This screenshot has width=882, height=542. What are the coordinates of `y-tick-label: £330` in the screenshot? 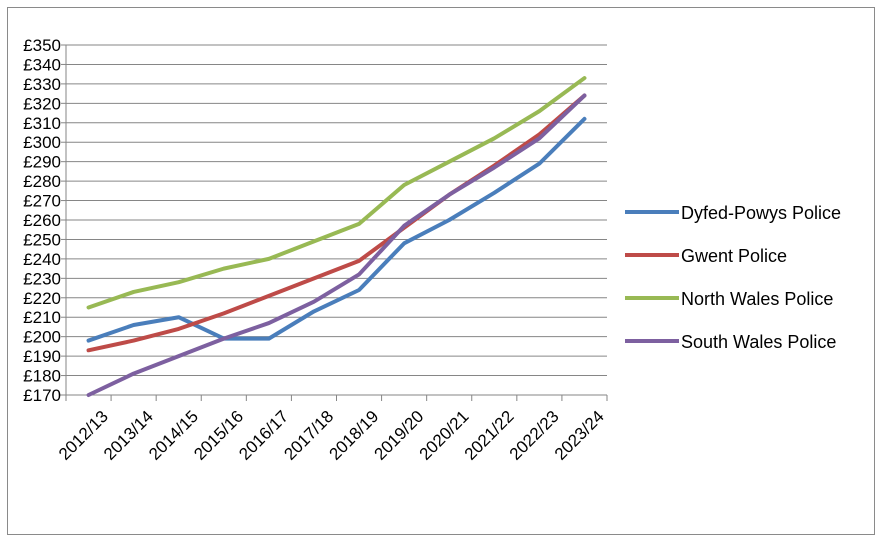 It's located at (42, 84).